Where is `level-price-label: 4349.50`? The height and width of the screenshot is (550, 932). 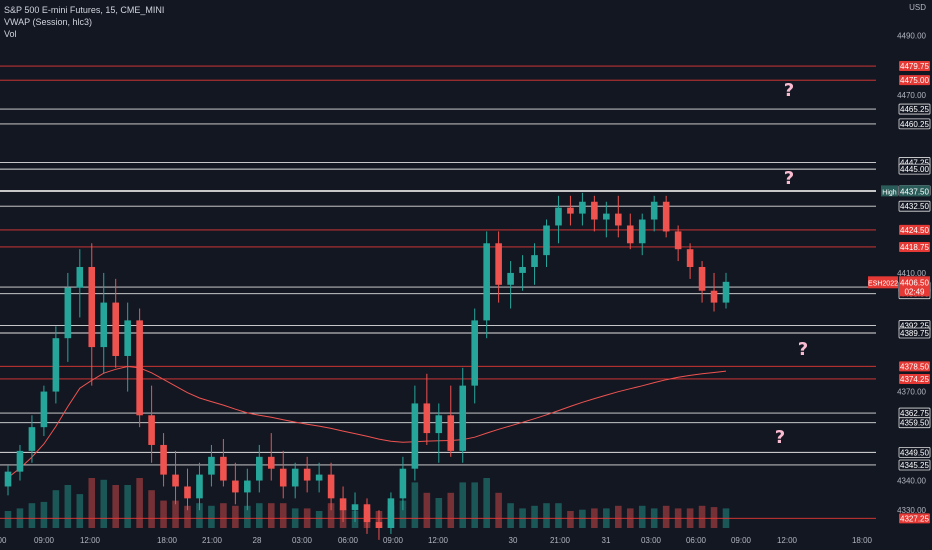 level-price-label: 4349.50 is located at coordinates (914, 452).